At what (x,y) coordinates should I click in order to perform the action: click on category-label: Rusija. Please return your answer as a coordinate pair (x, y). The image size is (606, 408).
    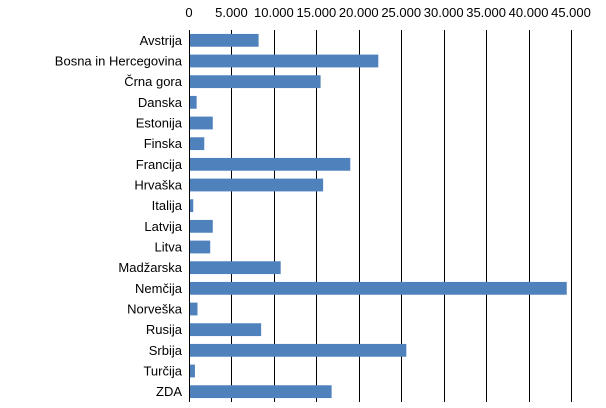
    Looking at the image, I should click on (164, 329).